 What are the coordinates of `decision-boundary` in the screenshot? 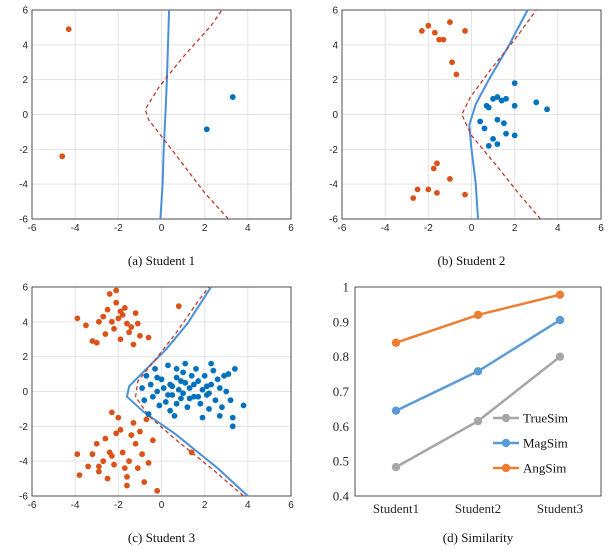 It's located at (165, 114).